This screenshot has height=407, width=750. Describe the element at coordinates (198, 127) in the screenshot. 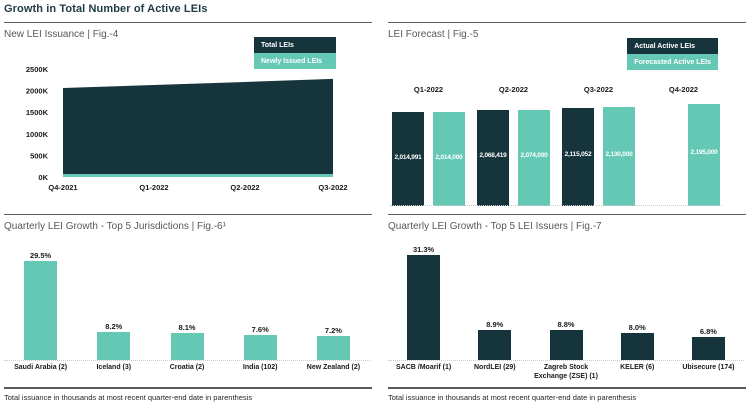

I see `total-leis-area` at that location.